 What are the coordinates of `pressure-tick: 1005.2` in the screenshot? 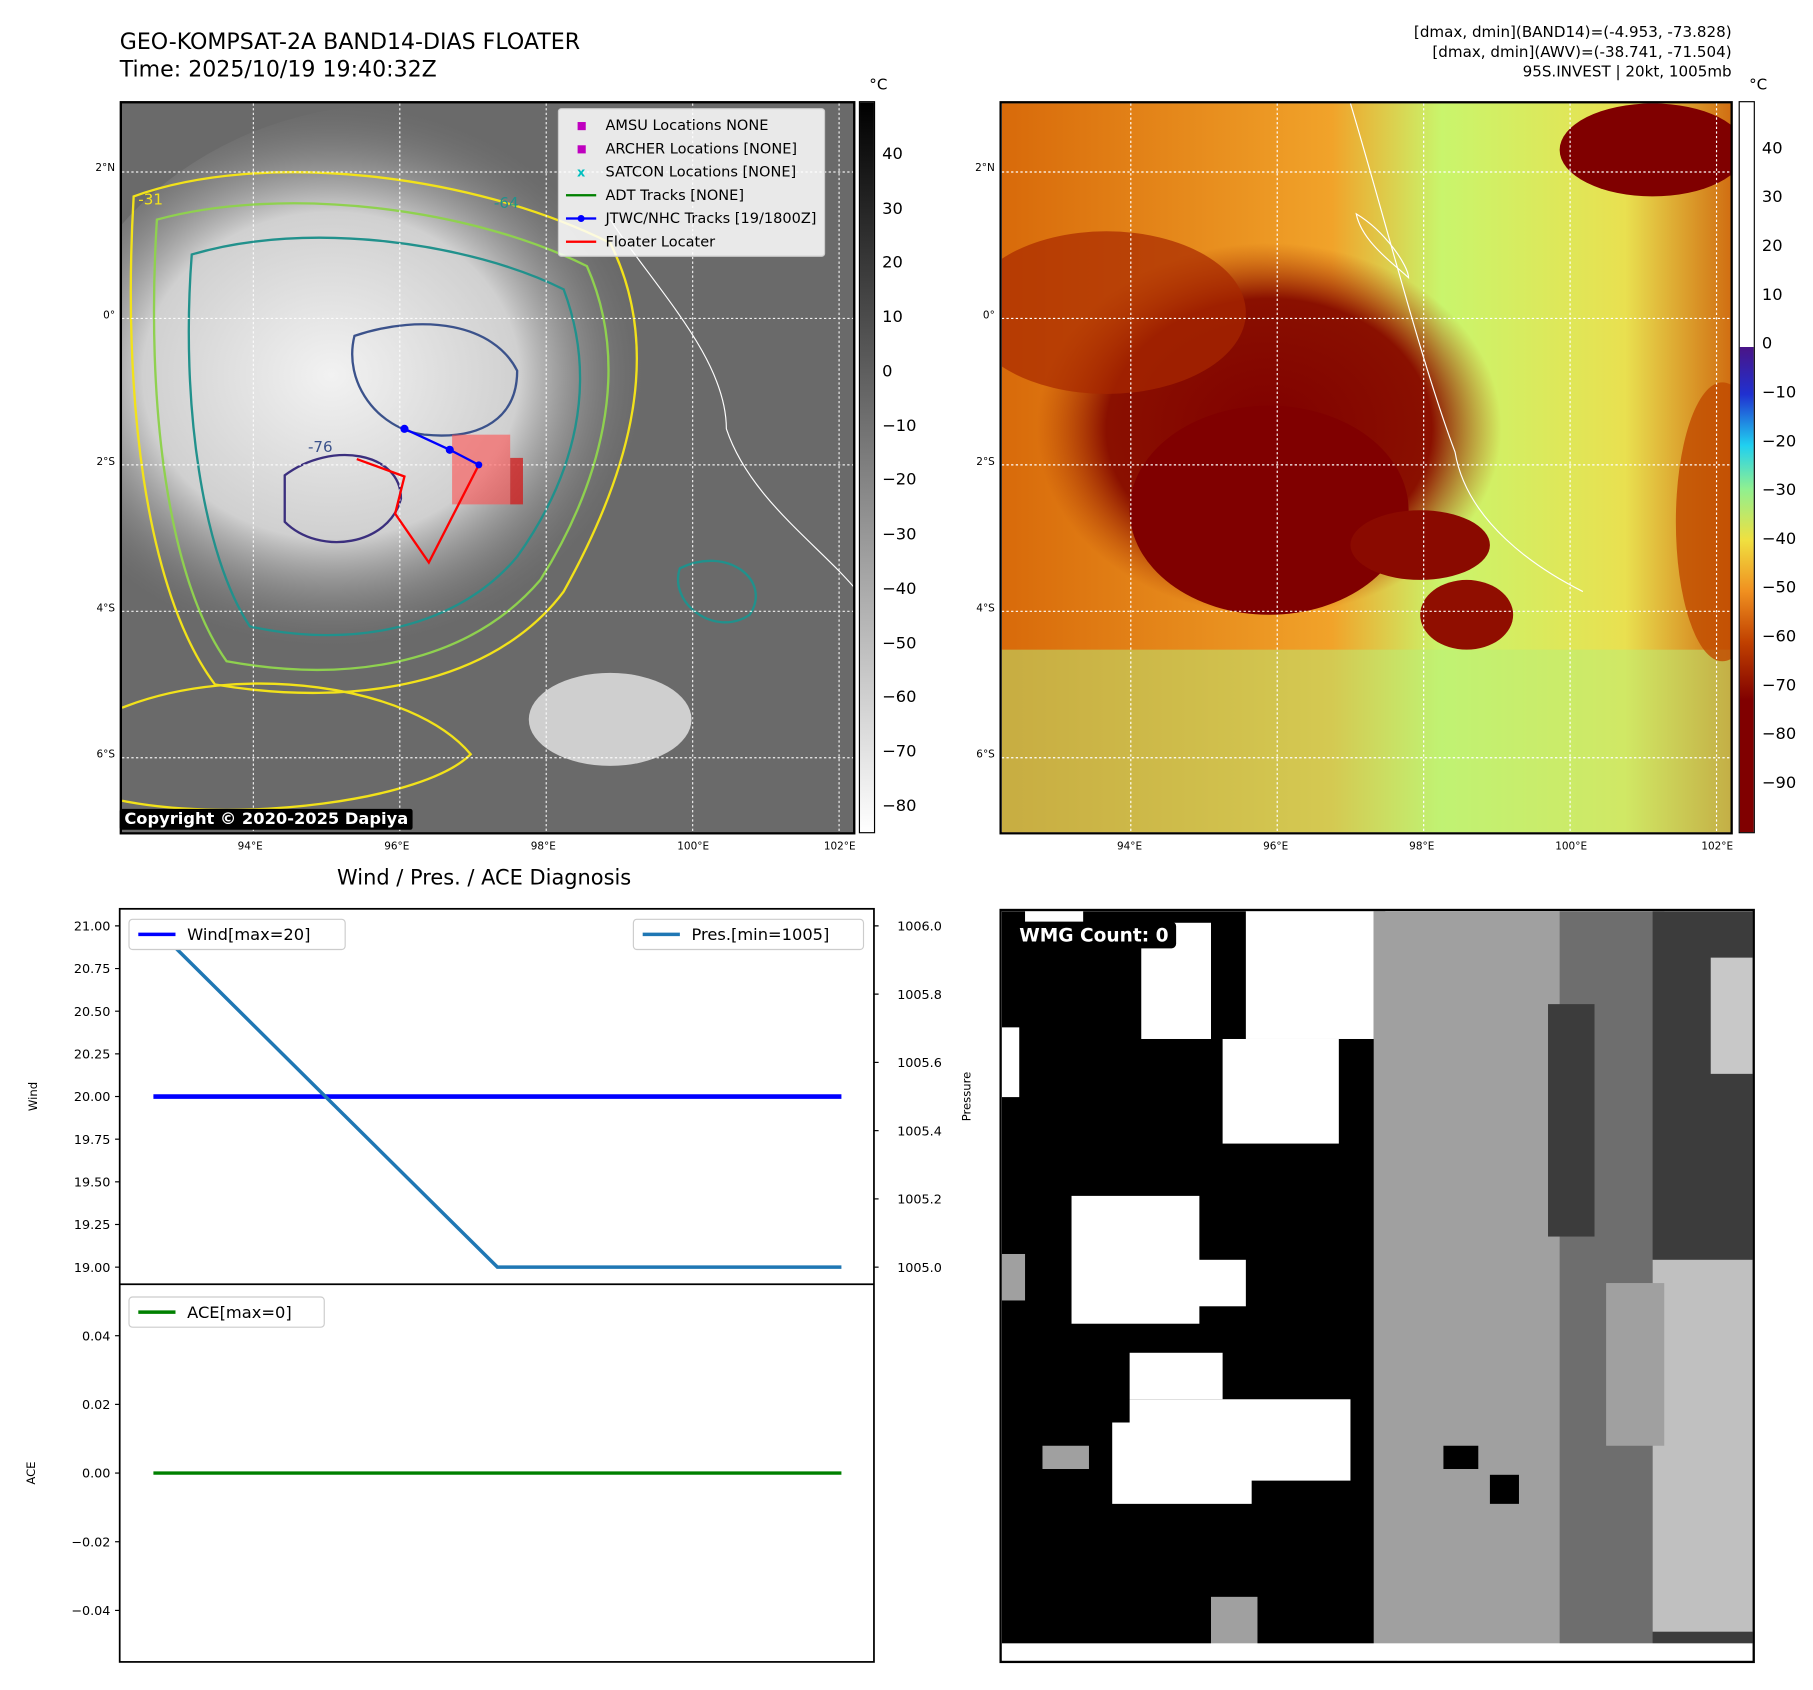 It's located at (919, 1200).